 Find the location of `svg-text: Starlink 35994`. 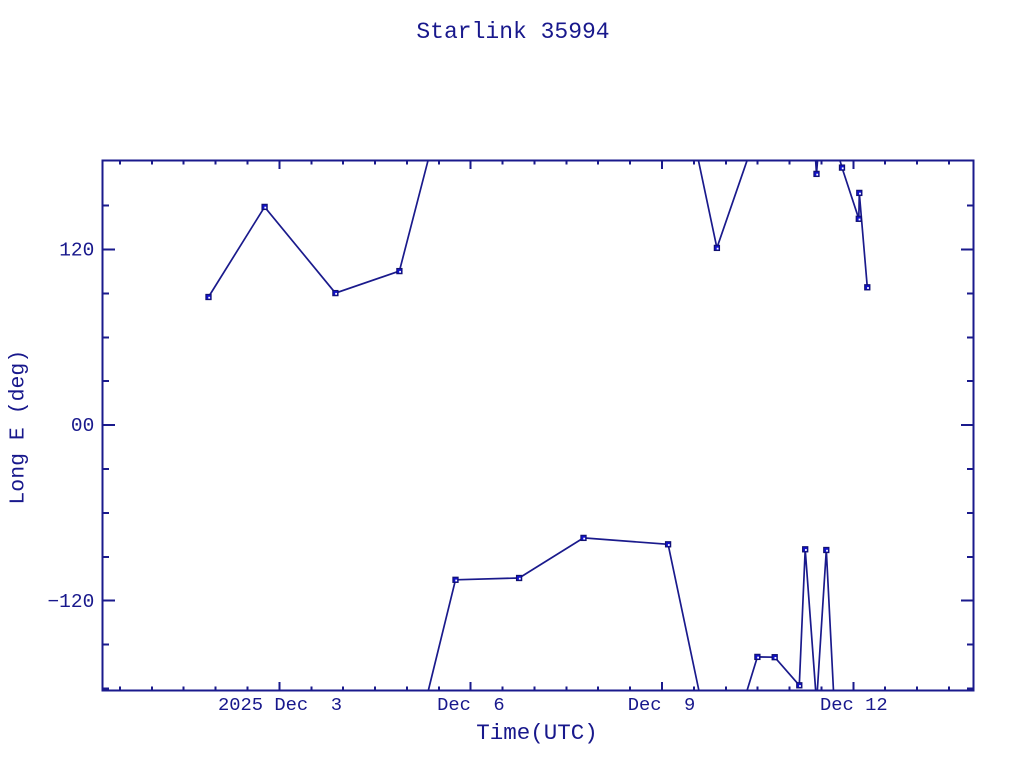

svg-text: Starlink 35994 is located at coordinates (512, 32).